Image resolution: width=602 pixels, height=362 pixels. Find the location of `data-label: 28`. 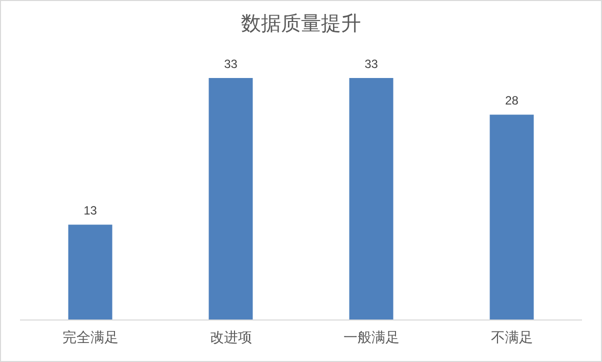

data-label: 28 is located at coordinates (512, 101).